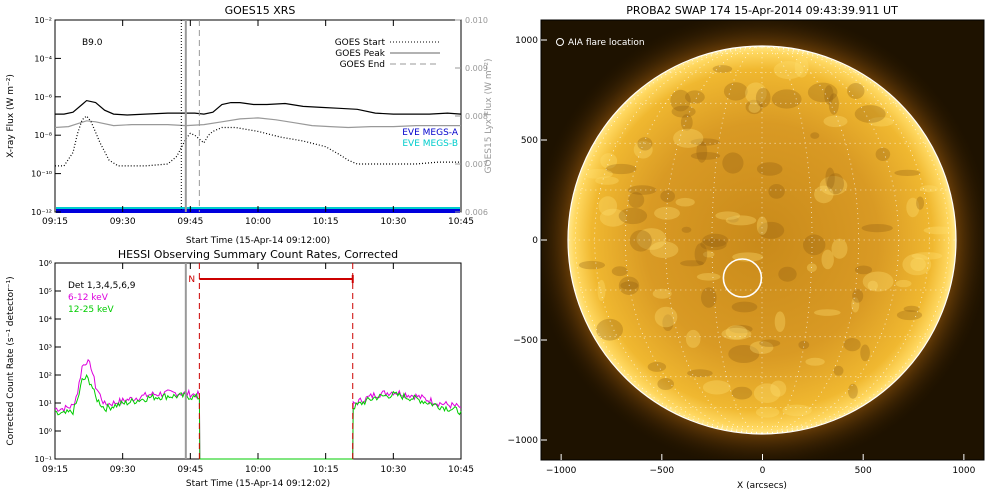 This screenshot has height=504, width=1000. What do you see at coordinates (260, 10) in the screenshot?
I see `goes-title: GOES15 XRS` at bounding box center [260, 10].